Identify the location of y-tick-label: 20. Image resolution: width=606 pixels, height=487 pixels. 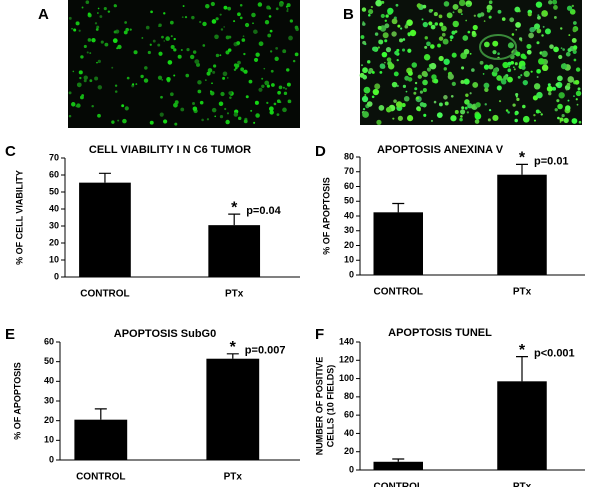
(349, 451).